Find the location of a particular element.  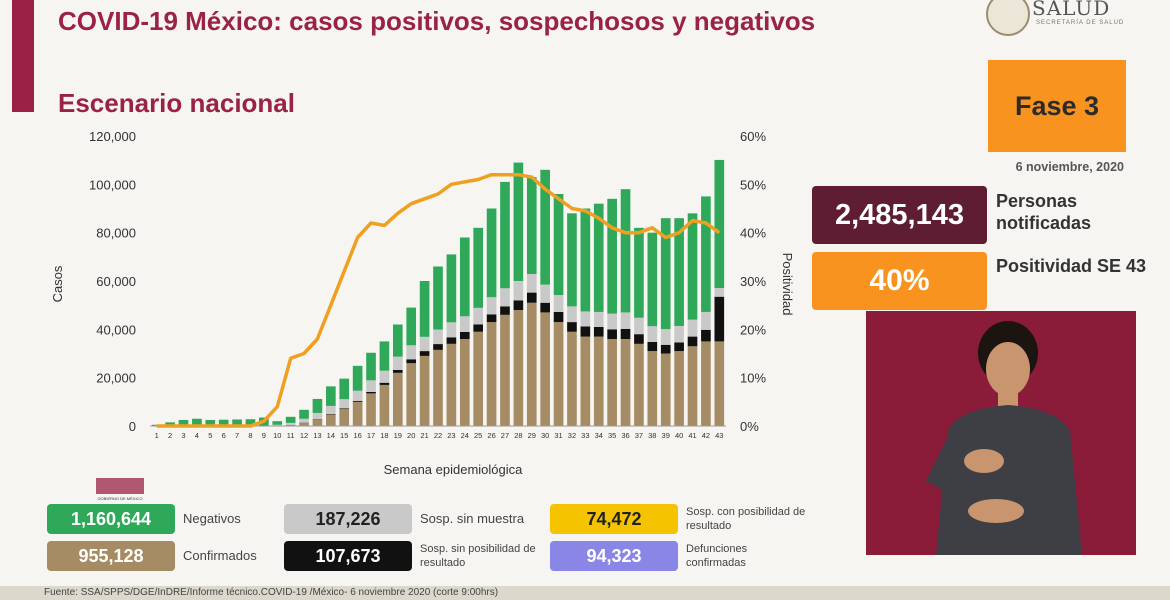

legend-sosp-sin-muestra: 187,226 Sosp. sin muestra is located at coordinates (404, 519).